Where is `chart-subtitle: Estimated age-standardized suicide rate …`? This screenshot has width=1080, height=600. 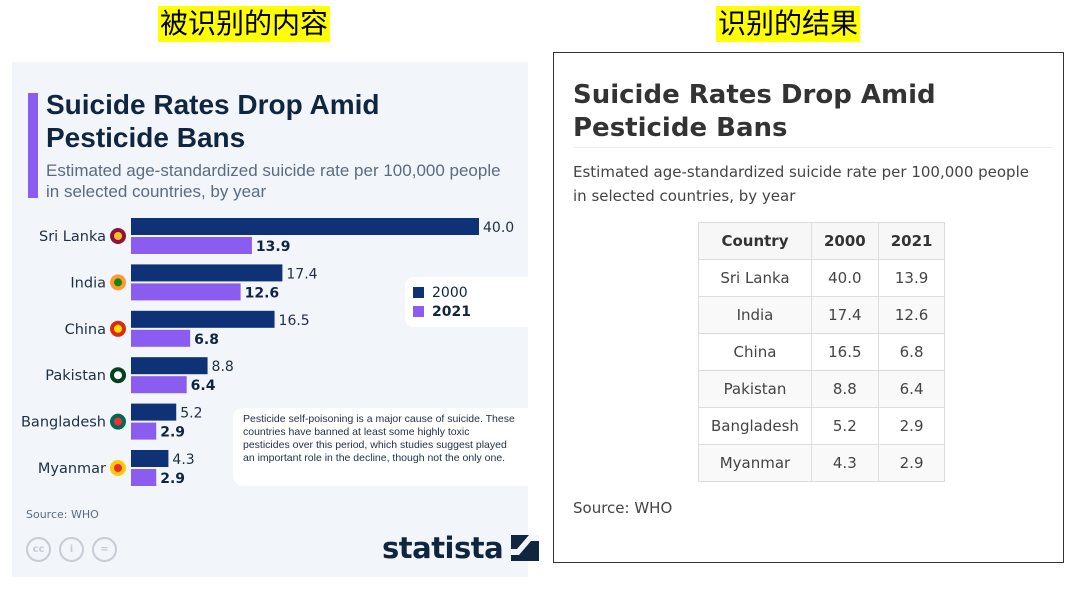
chart-subtitle: Estimated age-standardized suicide rate … is located at coordinates (273, 181).